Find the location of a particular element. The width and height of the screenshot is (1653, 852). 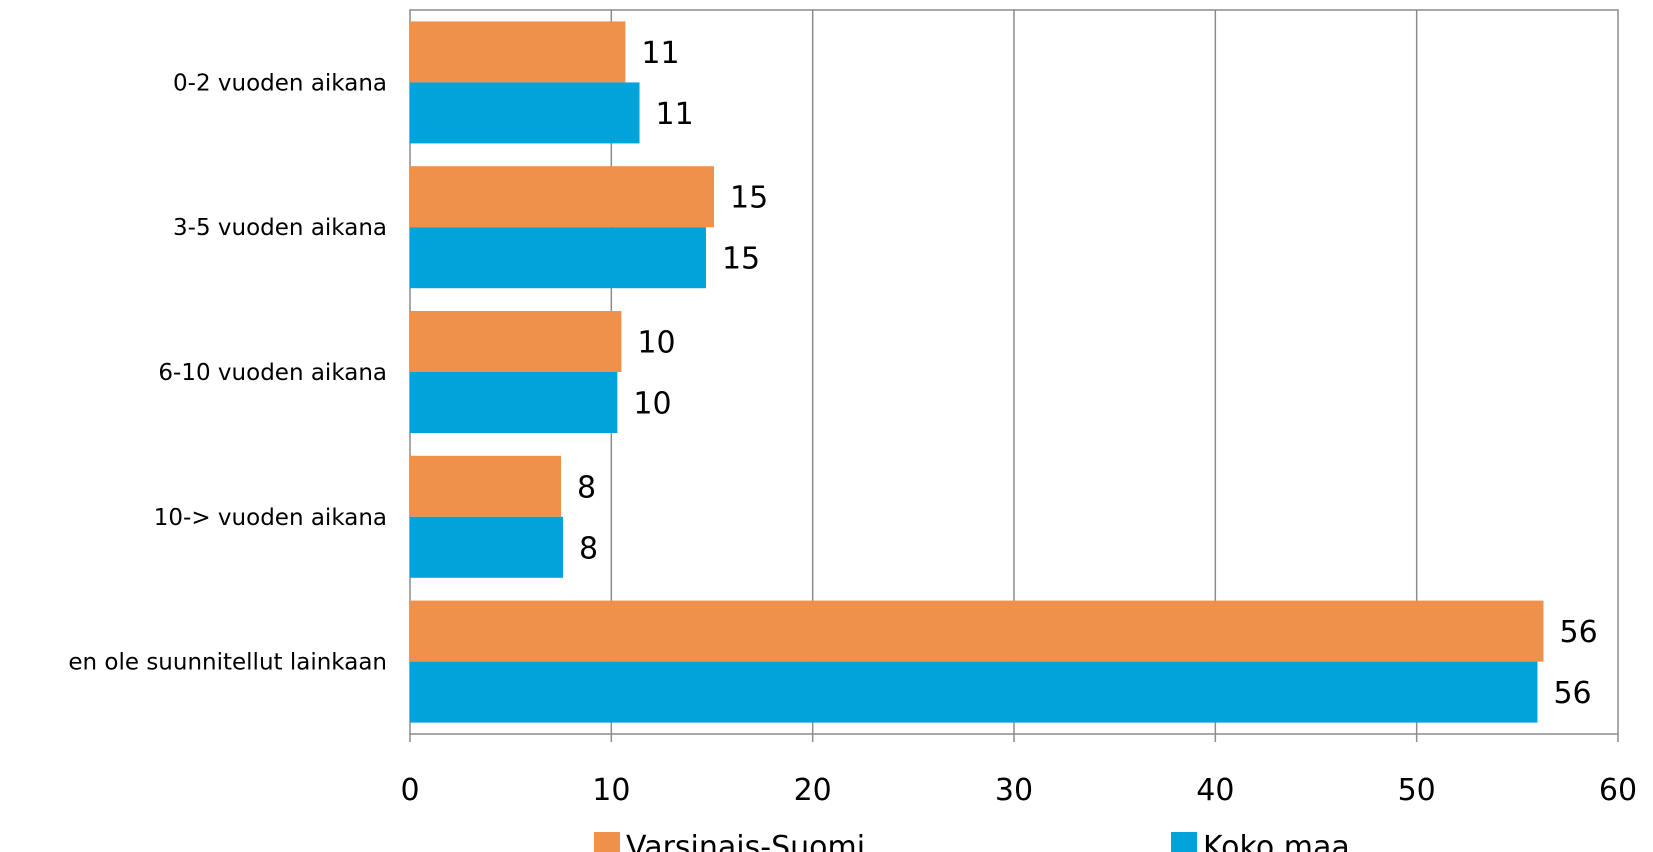

x-tick-labels: 0 10 20 30 40 50 60 is located at coordinates (1018, 790).